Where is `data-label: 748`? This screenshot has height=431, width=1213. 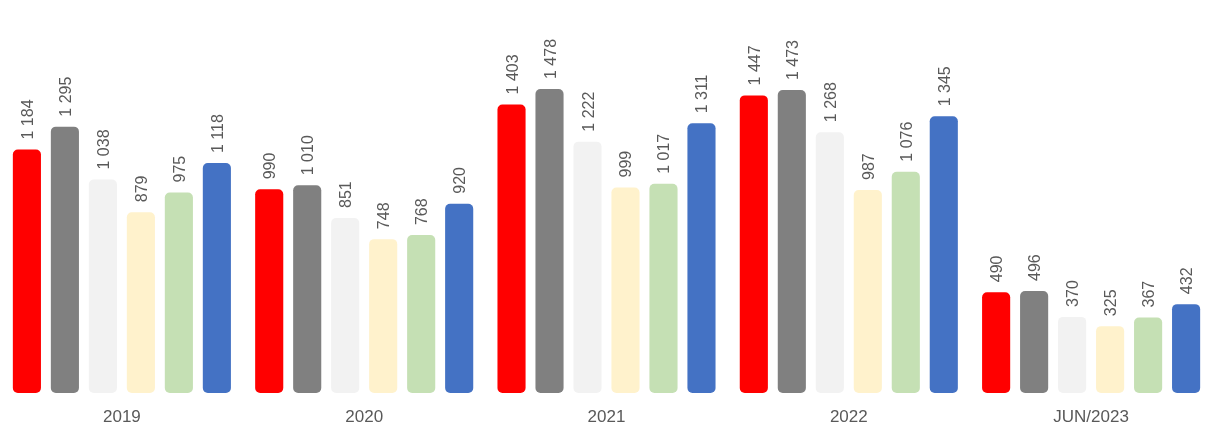
data-label: 748 is located at coordinates (384, 216).